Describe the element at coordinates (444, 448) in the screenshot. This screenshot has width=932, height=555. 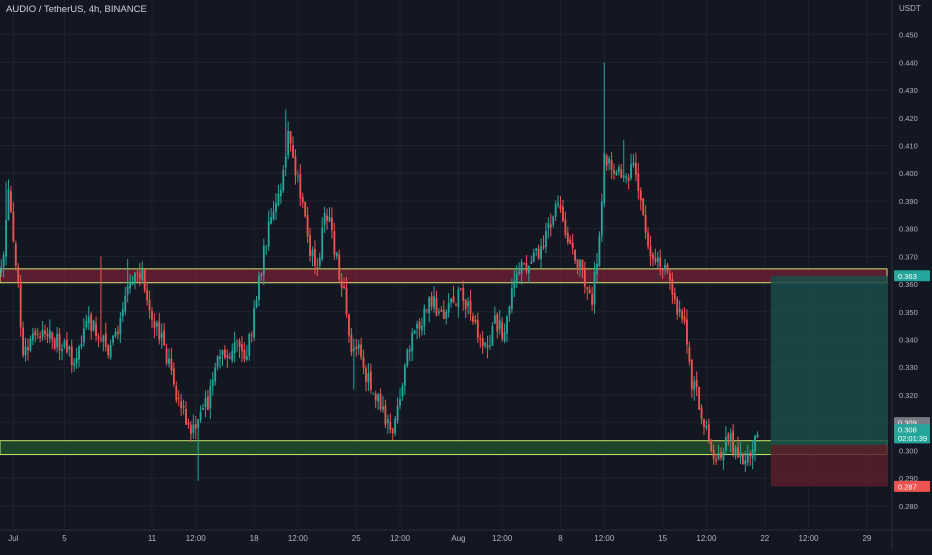
I see `support-zone` at that location.